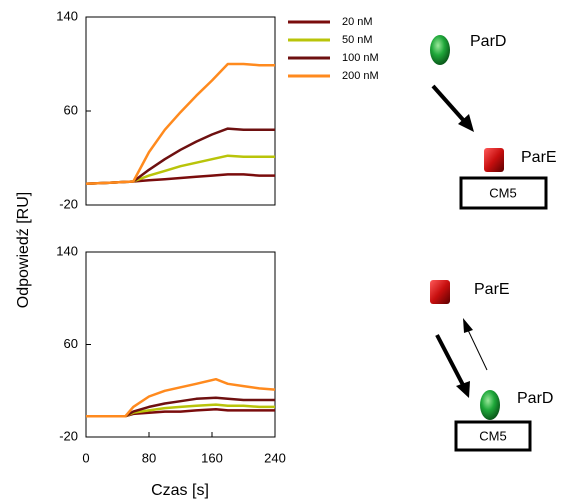  What do you see at coordinates (357, 40) in the screenshot?
I see `legend-label: 50 nM` at bounding box center [357, 40].